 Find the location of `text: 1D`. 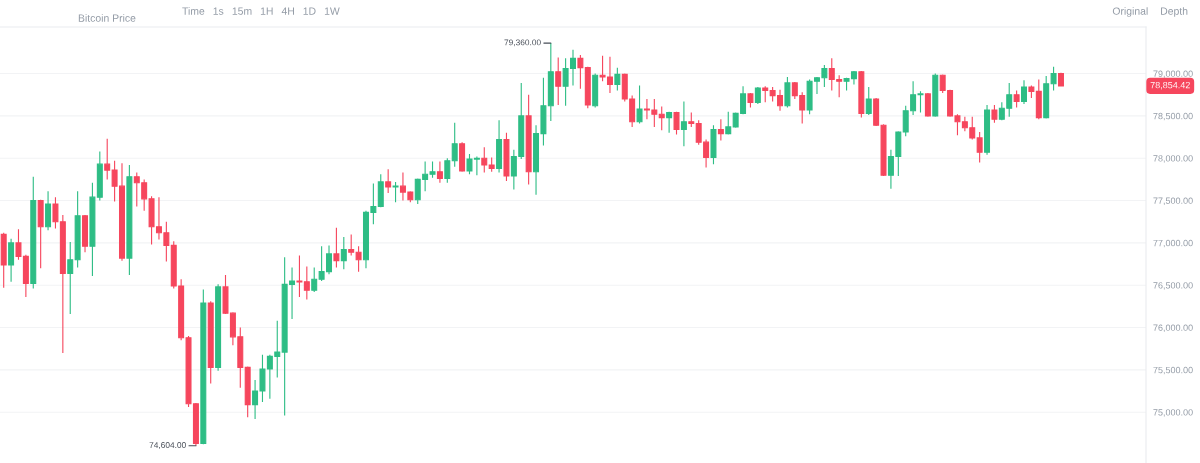

text: 1D is located at coordinates (309, 11).